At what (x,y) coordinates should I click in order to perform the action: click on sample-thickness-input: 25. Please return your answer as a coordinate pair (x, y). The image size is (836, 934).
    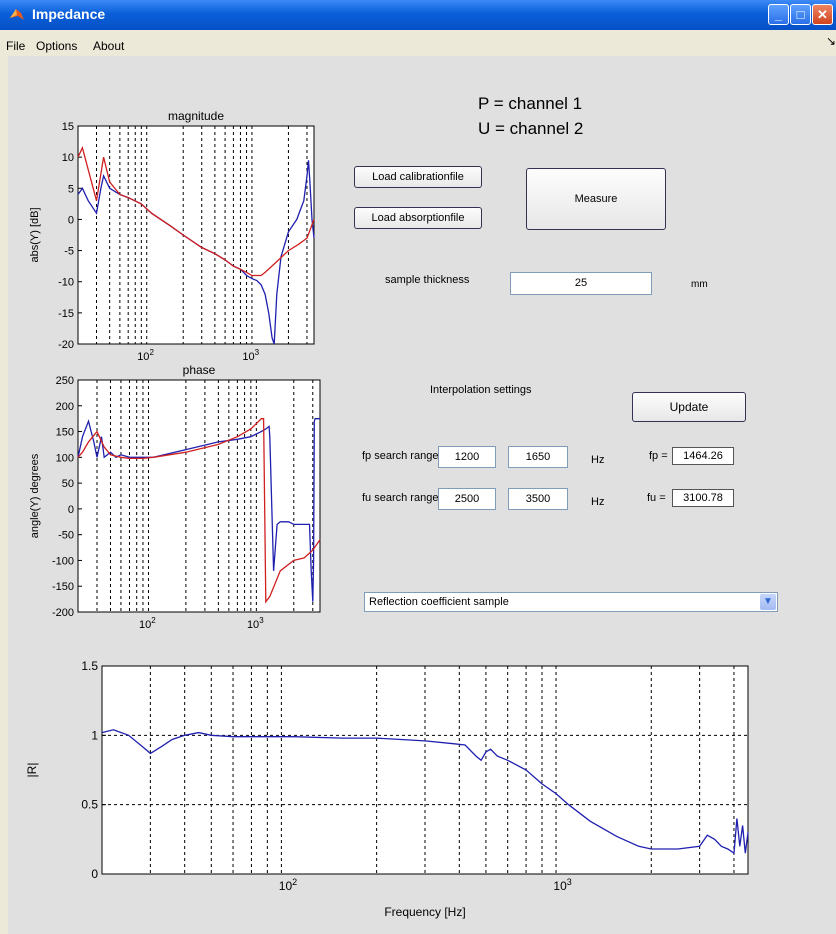
    Looking at the image, I should click on (581, 283).